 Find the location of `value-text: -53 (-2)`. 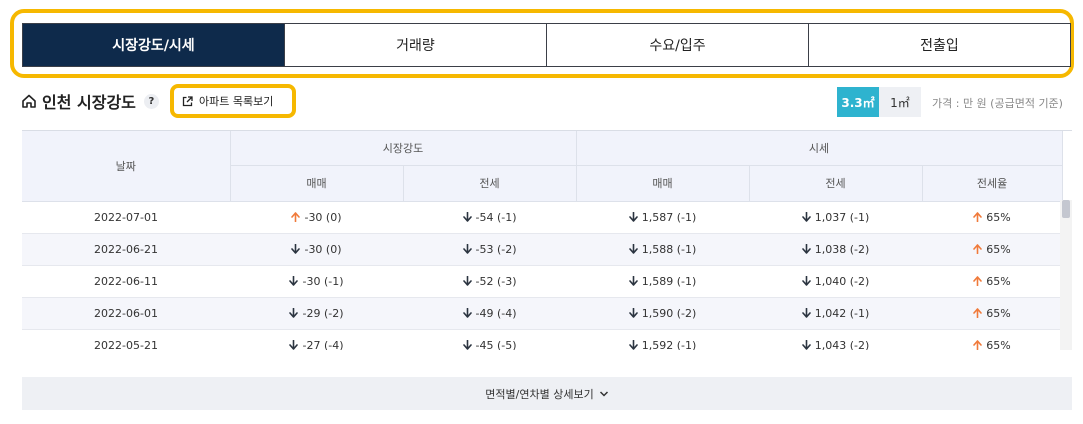

value-text: -53 (-2) is located at coordinates (496, 249).